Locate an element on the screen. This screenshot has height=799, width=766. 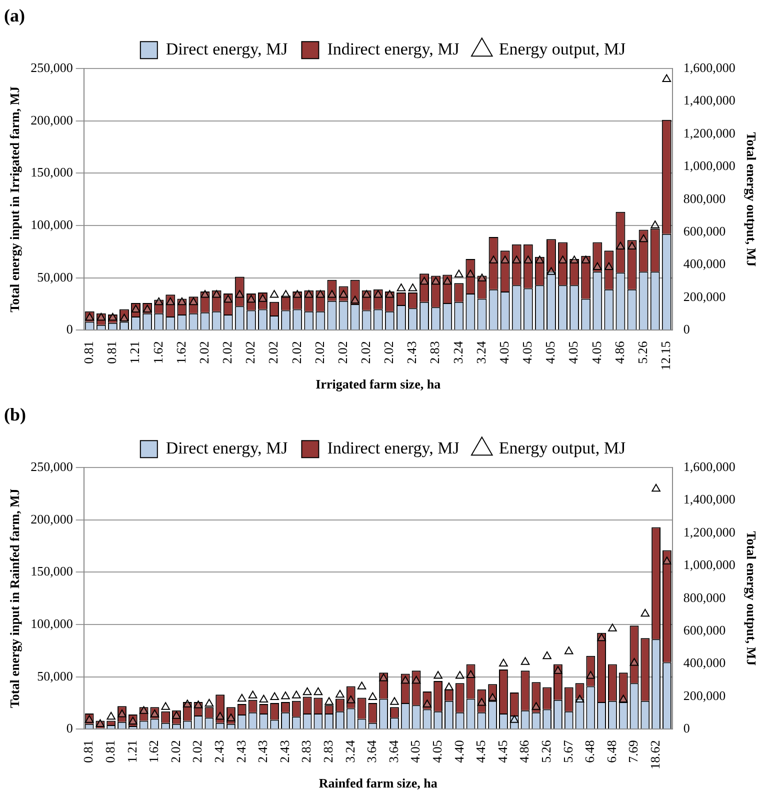
chart-title: (b) is located at coordinates (15, 414).